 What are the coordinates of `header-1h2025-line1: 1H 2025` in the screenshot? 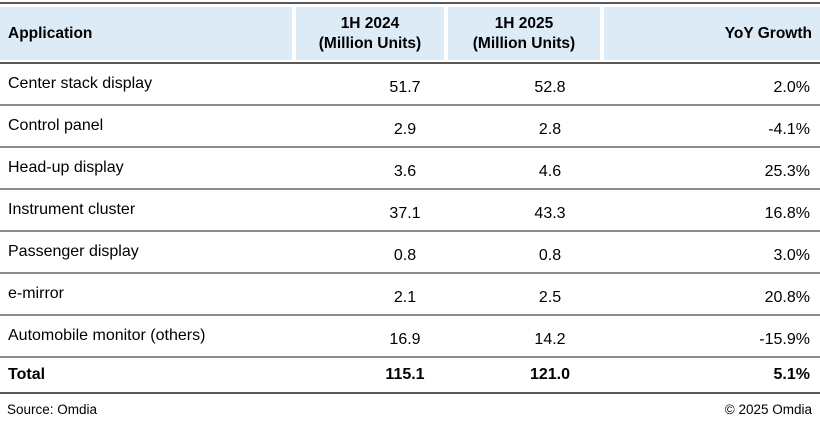 It's located at (524, 23).